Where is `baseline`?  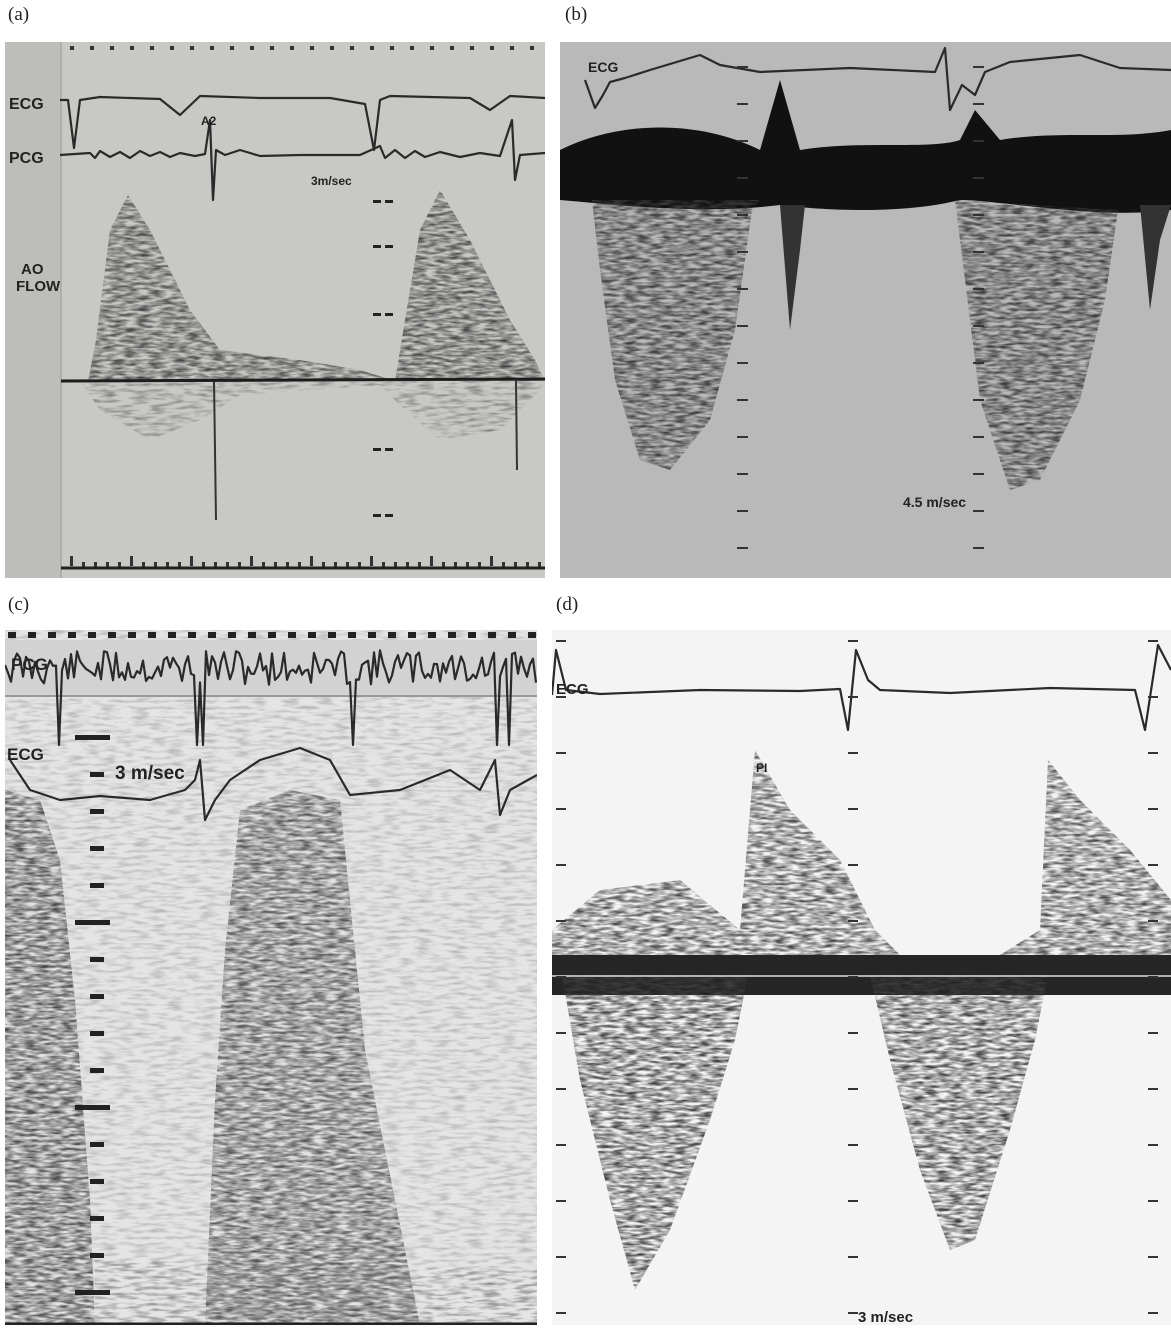 baseline is located at coordinates (302, 380).